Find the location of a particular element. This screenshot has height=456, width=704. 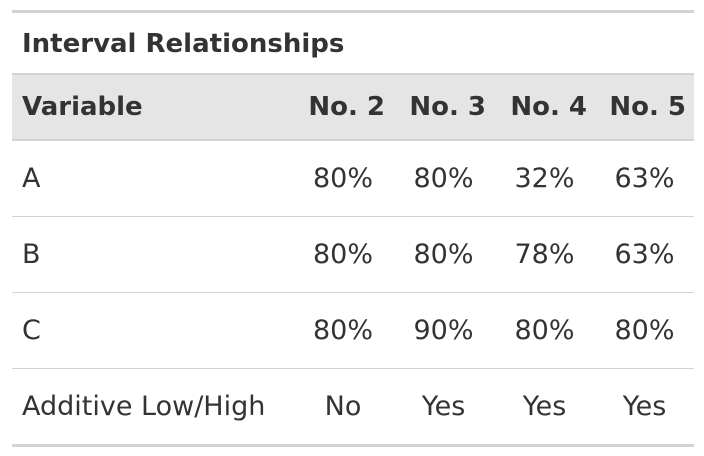

header-cell: Variable is located at coordinates (152, 107).